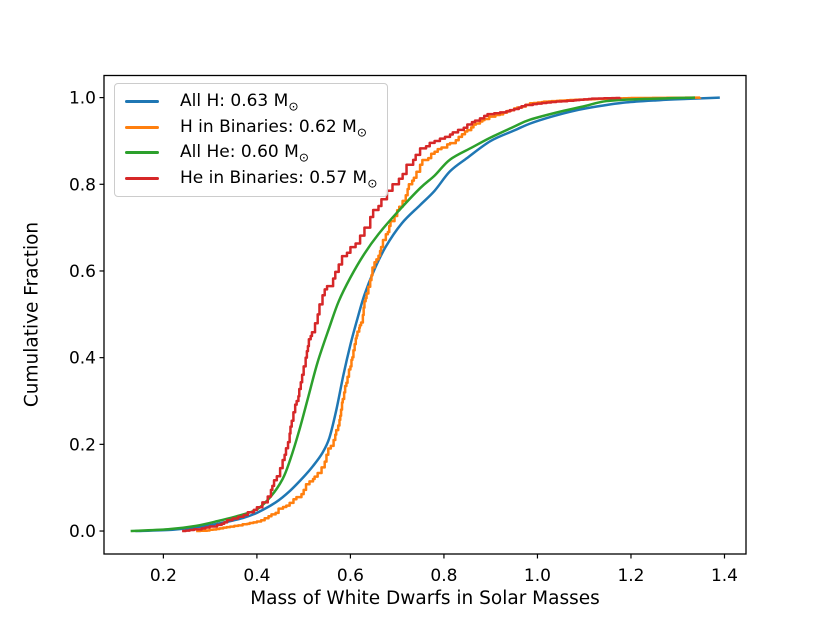 The height and width of the screenshot is (623, 830). Describe the element at coordinates (163, 576) in the screenshot. I see `x-tick-label: 0.2` at that location.